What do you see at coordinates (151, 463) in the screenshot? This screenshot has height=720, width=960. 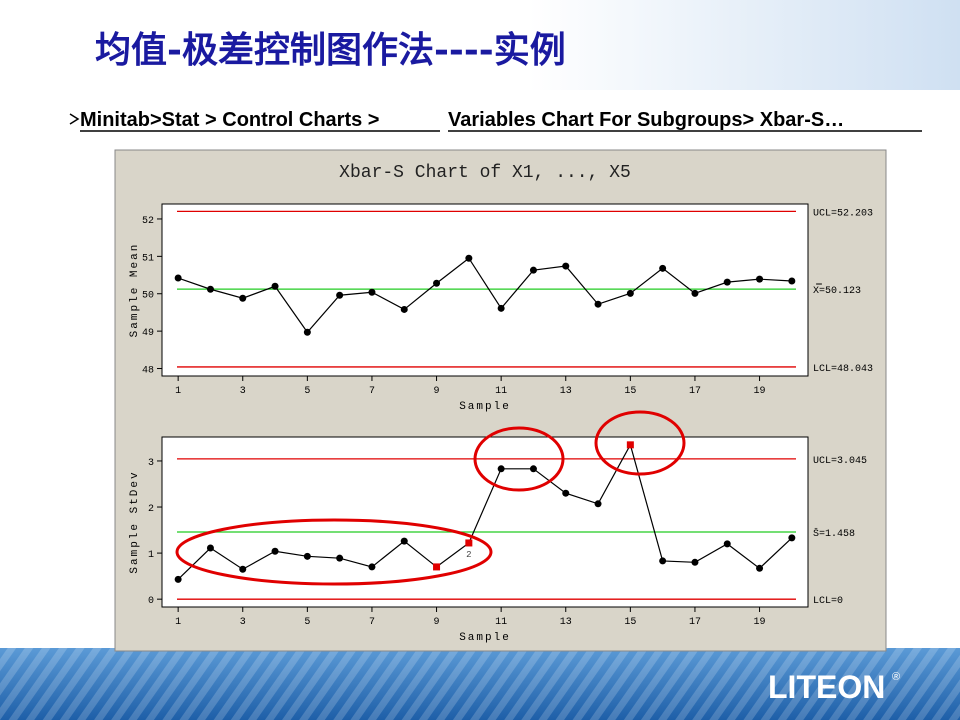 I see `y-tick-label: 3` at bounding box center [151, 463].